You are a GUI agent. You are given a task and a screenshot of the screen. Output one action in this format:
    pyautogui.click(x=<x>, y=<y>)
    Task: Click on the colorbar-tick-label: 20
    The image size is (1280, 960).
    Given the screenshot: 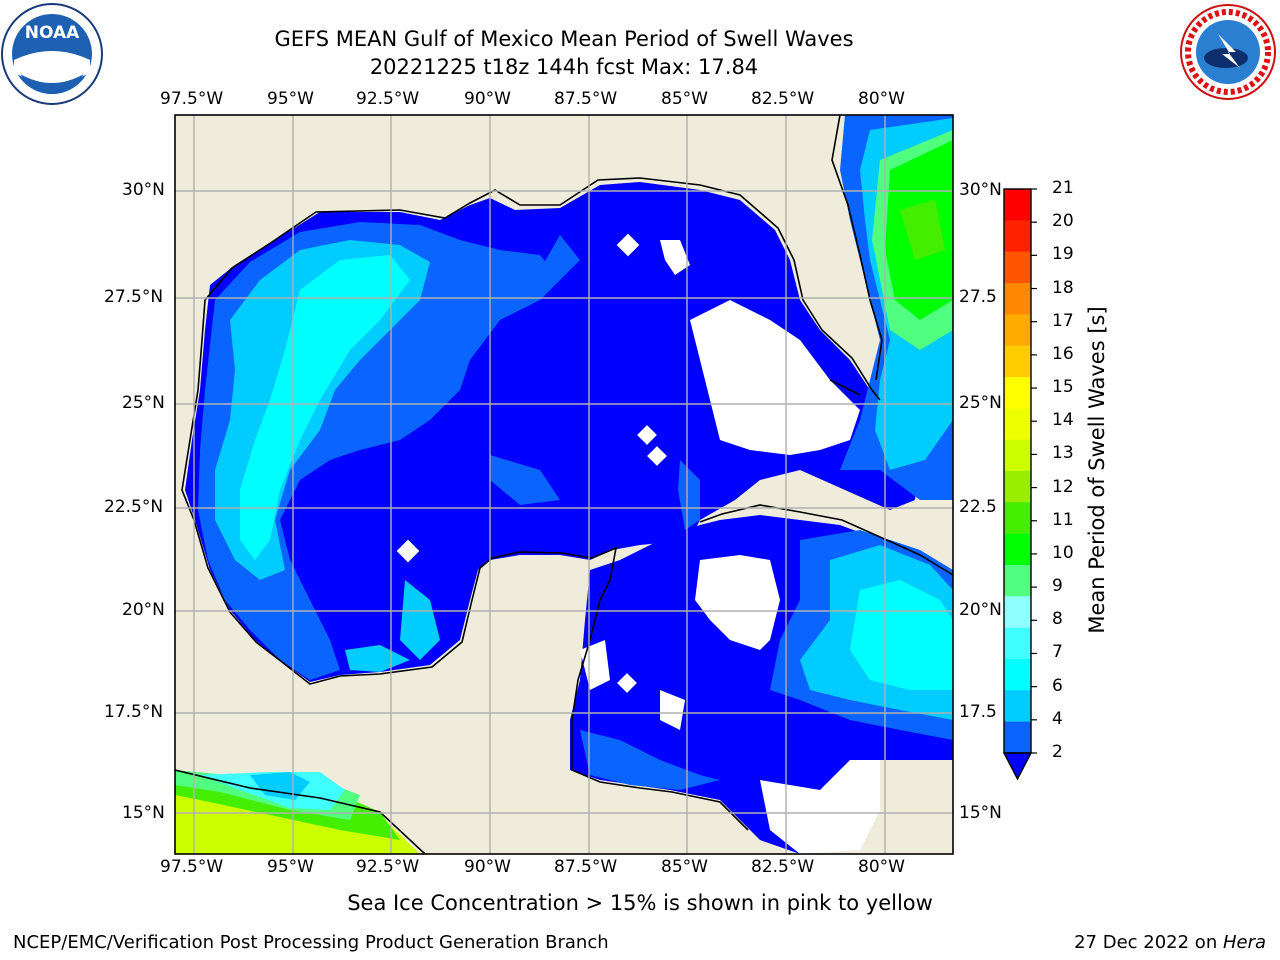 What is the action you would take?
    pyautogui.click(x=1063, y=221)
    